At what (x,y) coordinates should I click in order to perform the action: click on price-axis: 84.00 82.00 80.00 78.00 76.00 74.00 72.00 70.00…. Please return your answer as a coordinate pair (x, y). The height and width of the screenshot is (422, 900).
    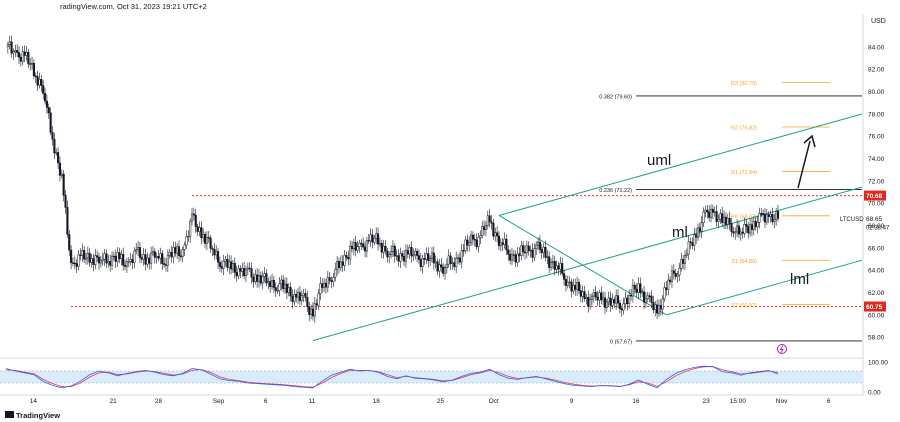
    Looking at the image, I should click on (875, 193).